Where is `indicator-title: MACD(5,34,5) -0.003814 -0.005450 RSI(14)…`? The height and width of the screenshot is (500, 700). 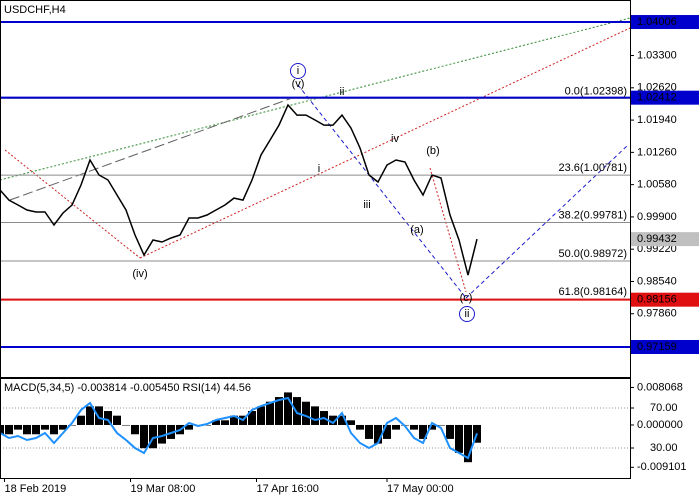 indicator-title: MACD(5,34,5) -0.003814 -0.005450 RSI(14)… is located at coordinates (127, 388).